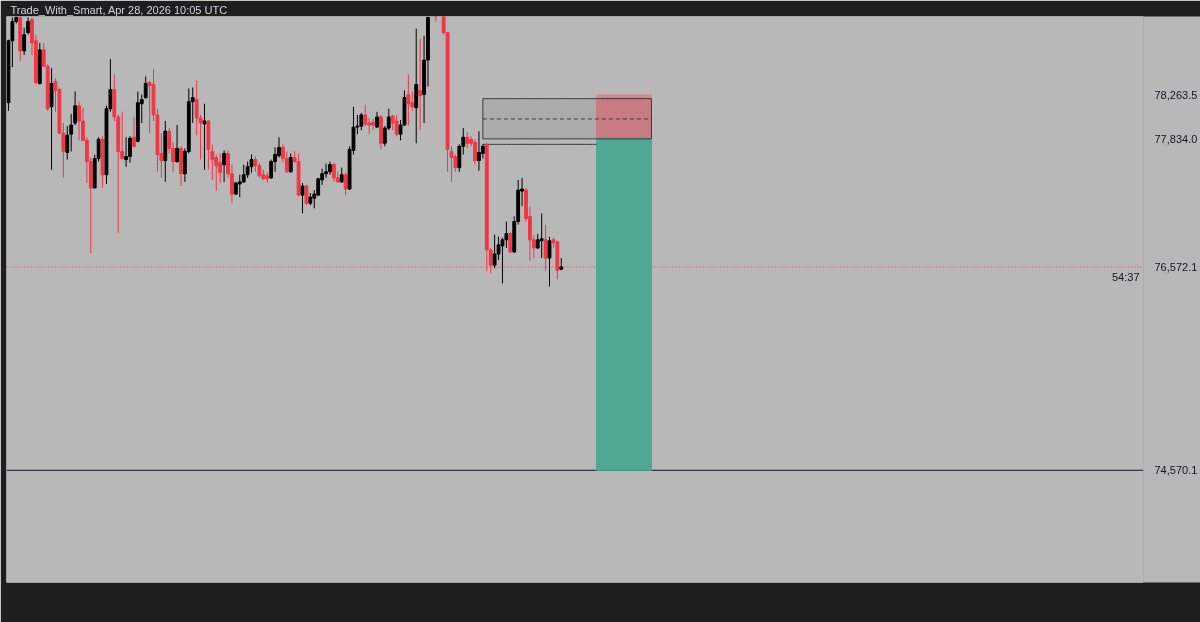 The image size is (1200, 622). I want to click on y-tick-label: 77,834.0, so click(1176, 138).